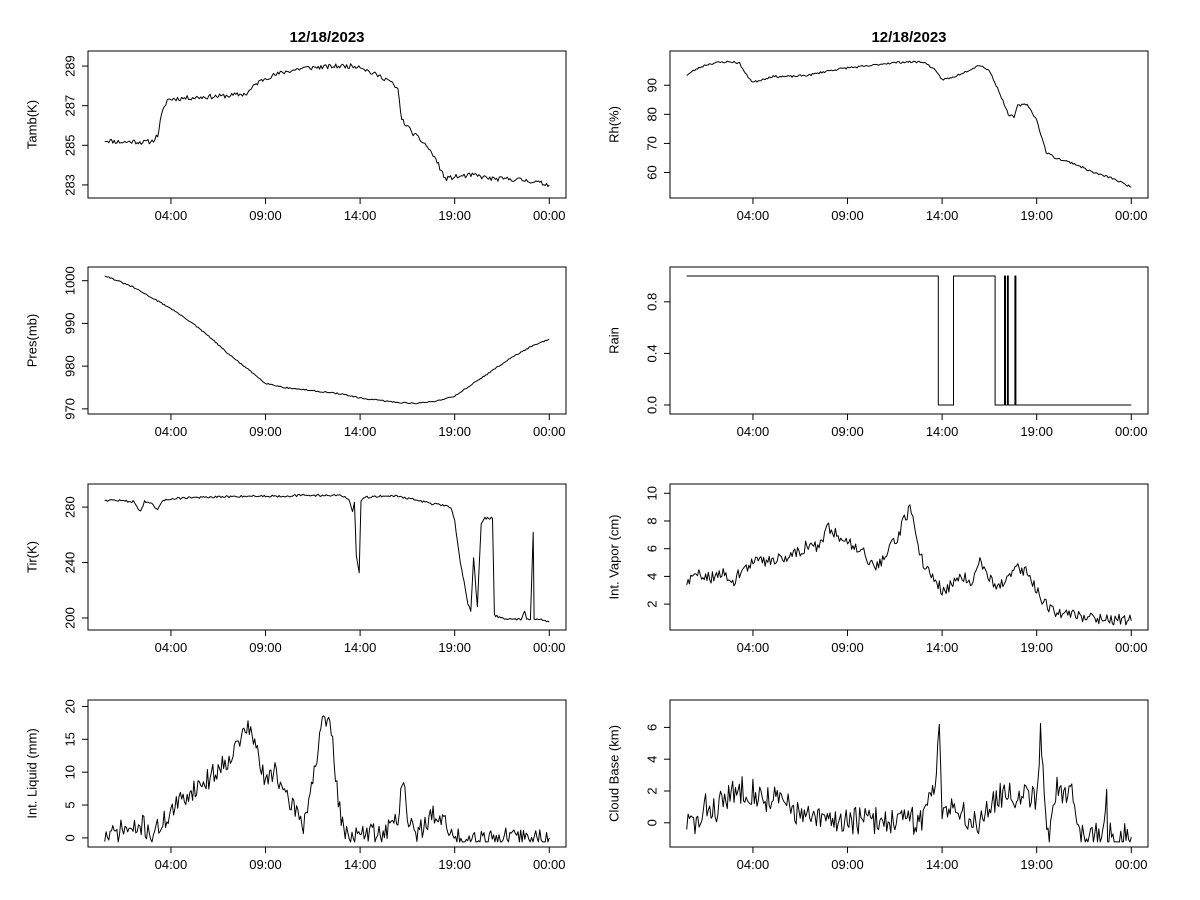  Describe the element at coordinates (327, 558) in the screenshot. I see `series-line-tir` at that location.